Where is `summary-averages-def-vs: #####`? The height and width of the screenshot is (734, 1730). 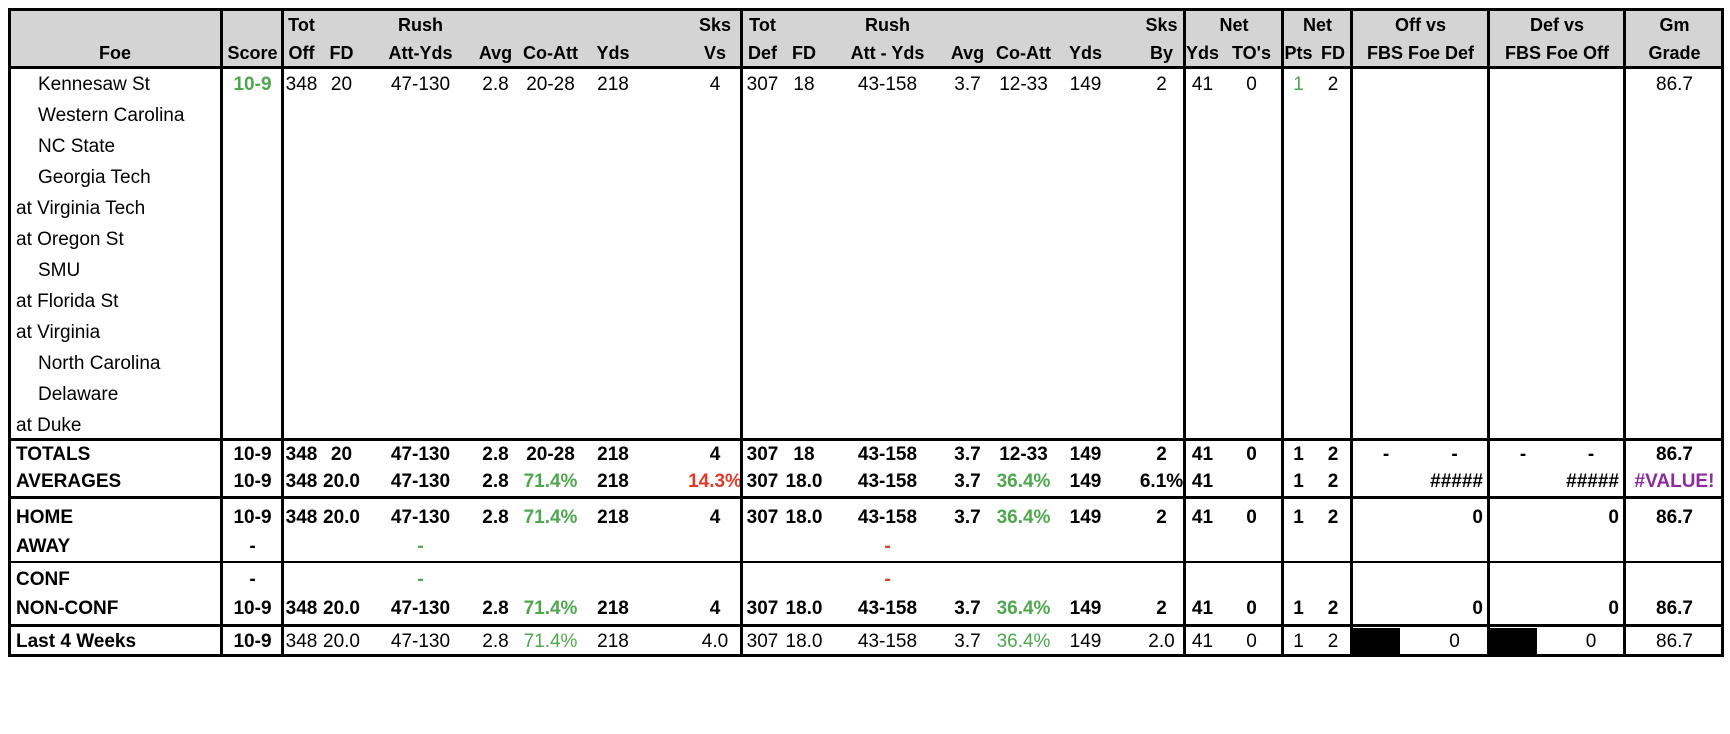
summary-averages-def-vs: ##### is located at coordinates (1592, 481).